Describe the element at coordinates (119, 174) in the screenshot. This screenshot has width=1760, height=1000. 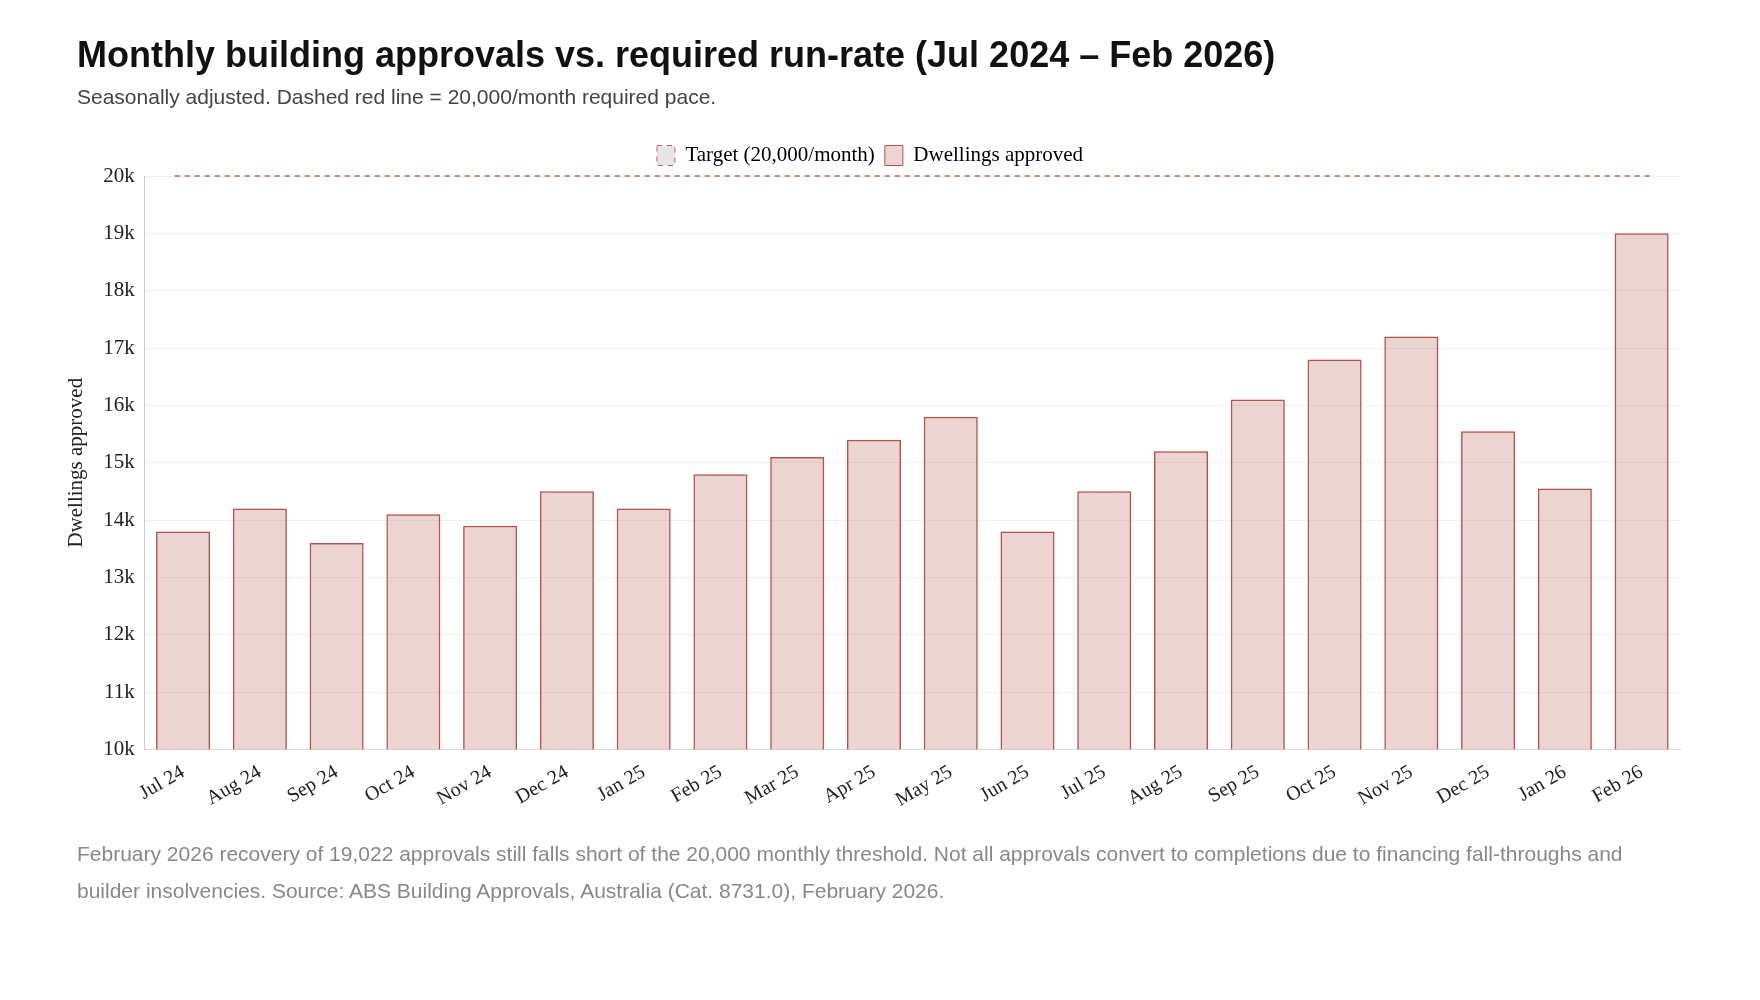
I see `y-tick-label: 20k` at that location.